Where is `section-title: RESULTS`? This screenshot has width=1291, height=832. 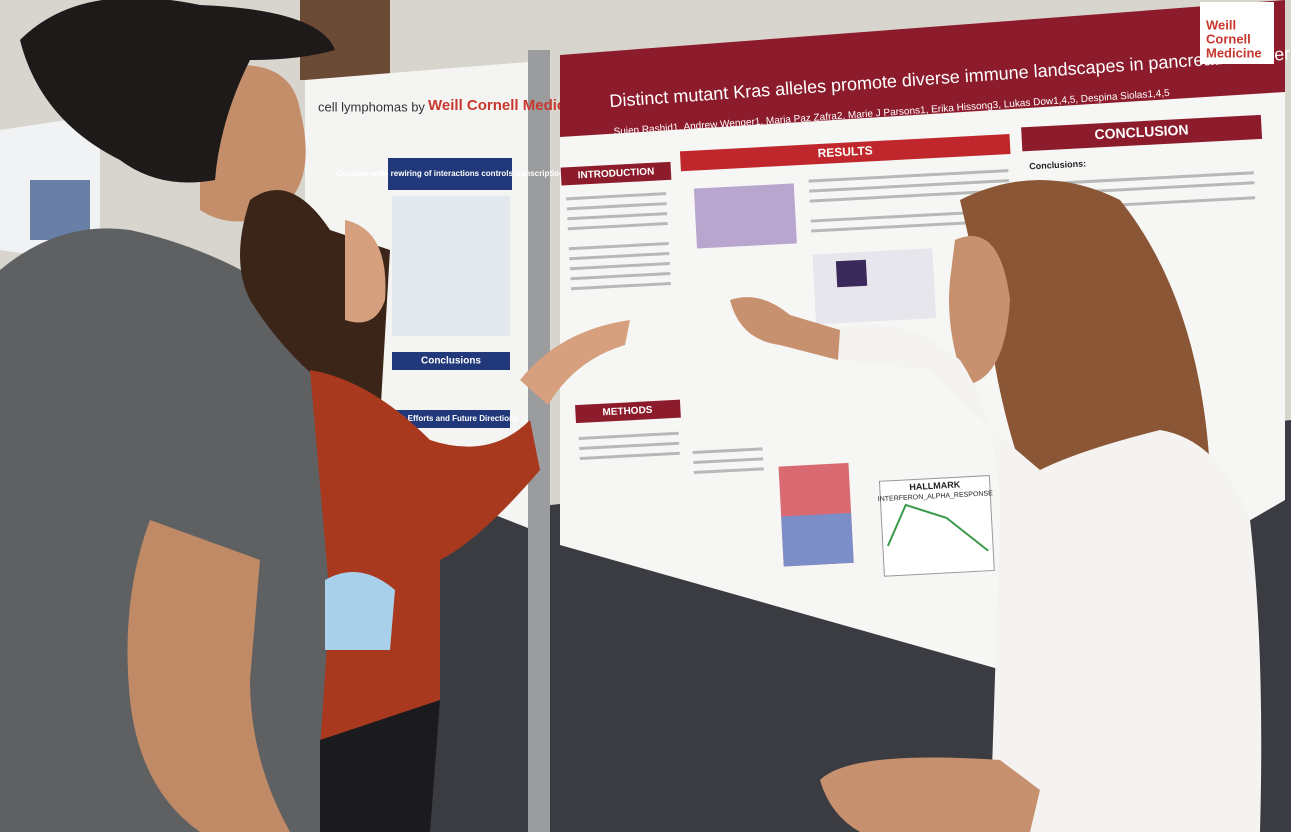
section-title: RESULTS is located at coordinates (845, 151).